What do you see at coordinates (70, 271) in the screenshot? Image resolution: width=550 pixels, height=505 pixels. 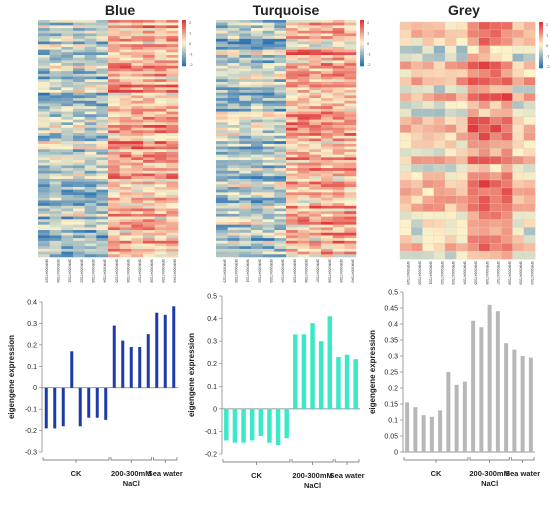 I see `column-label: SRR00047331` at bounding box center [70, 271].